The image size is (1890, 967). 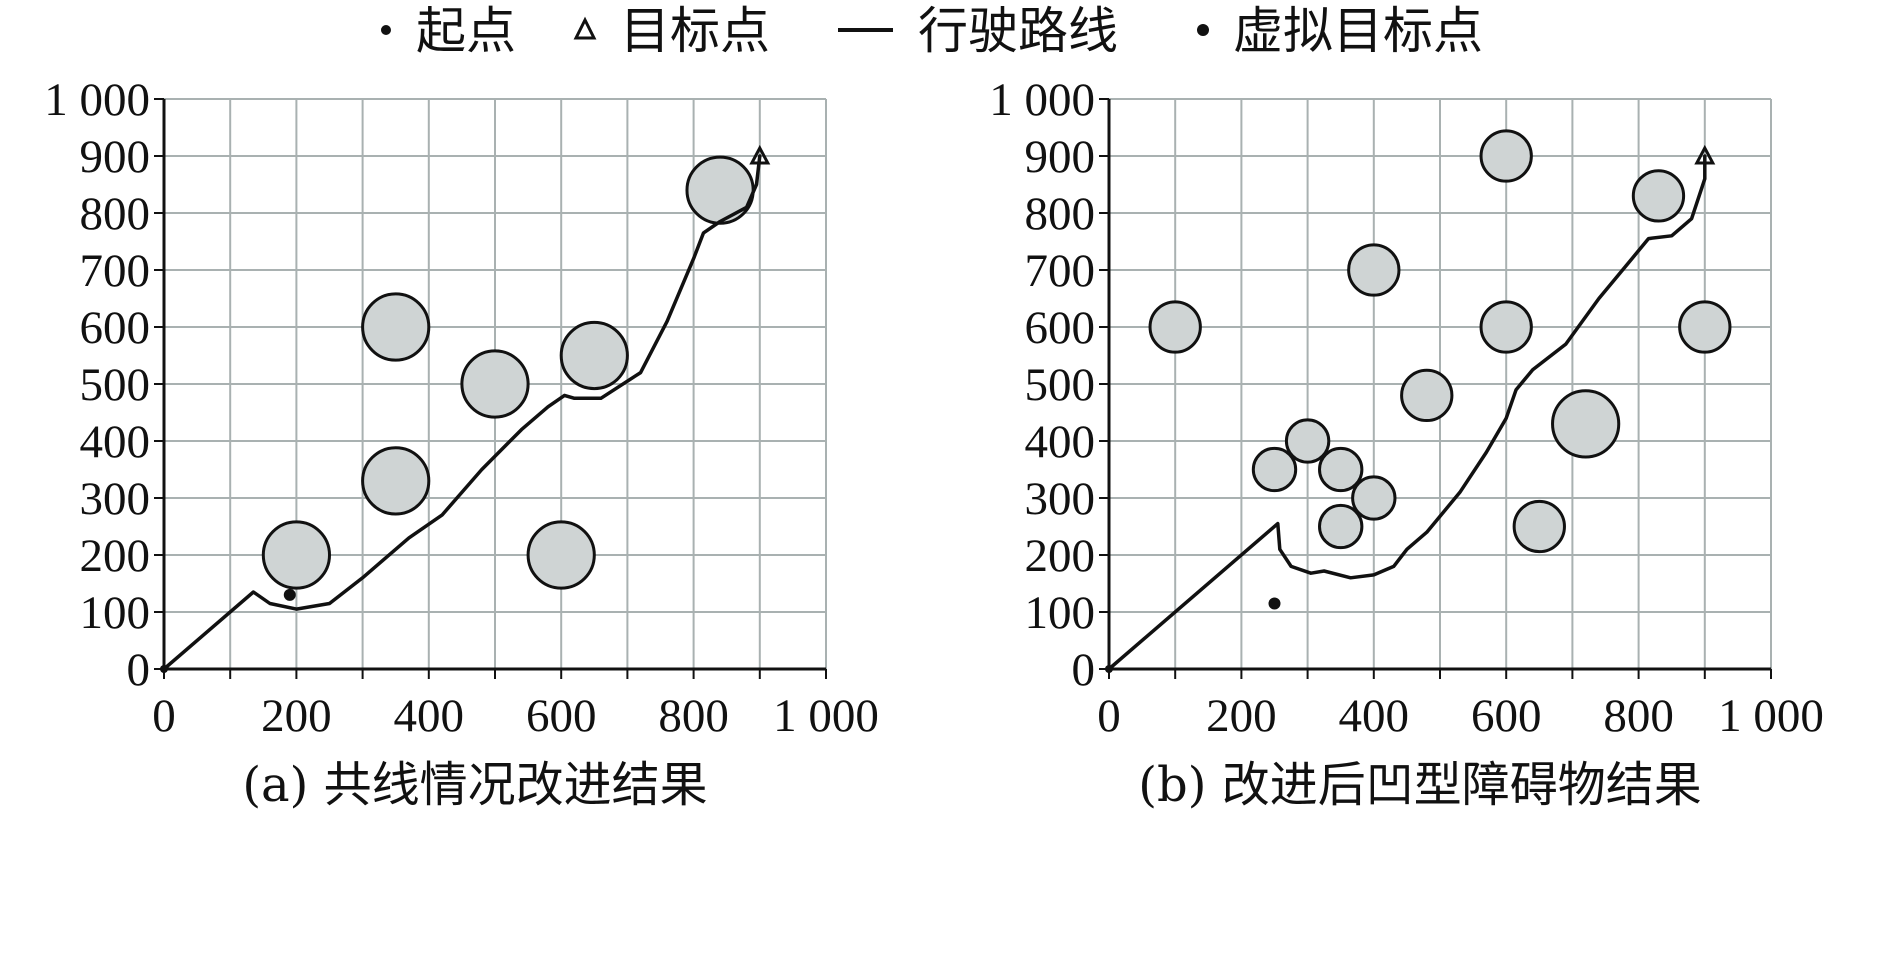 I want to click on star-dot-icon, so click(x=1203, y=30).